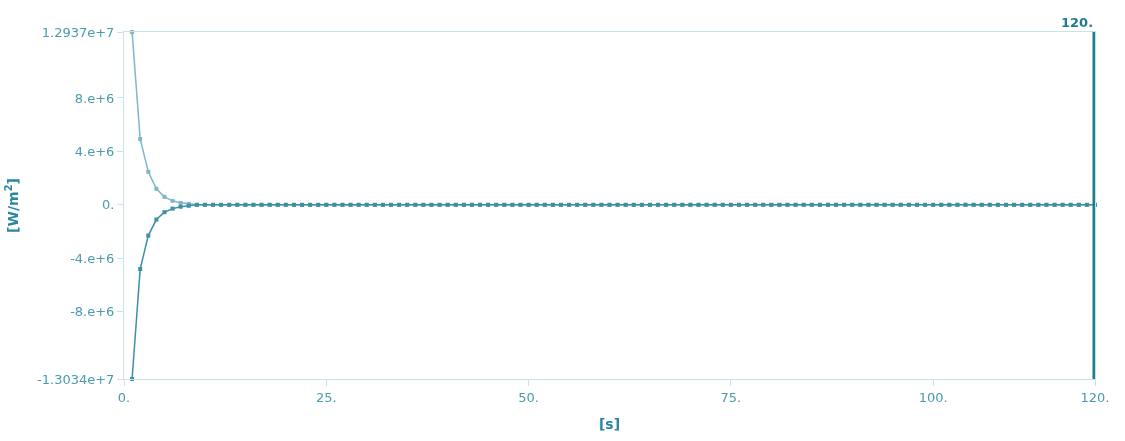 Image resolution: width=1125 pixels, height=441 pixels. Describe the element at coordinates (326, 397) in the screenshot. I see `x-tick-label: 25.` at that location.